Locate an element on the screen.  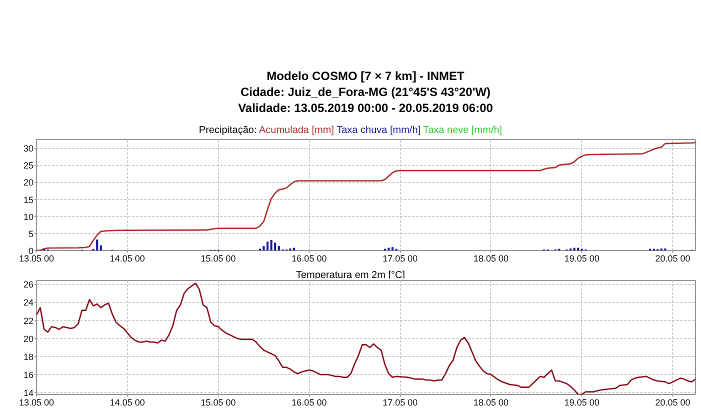
y-tick-label: 16 is located at coordinates (28, 375).